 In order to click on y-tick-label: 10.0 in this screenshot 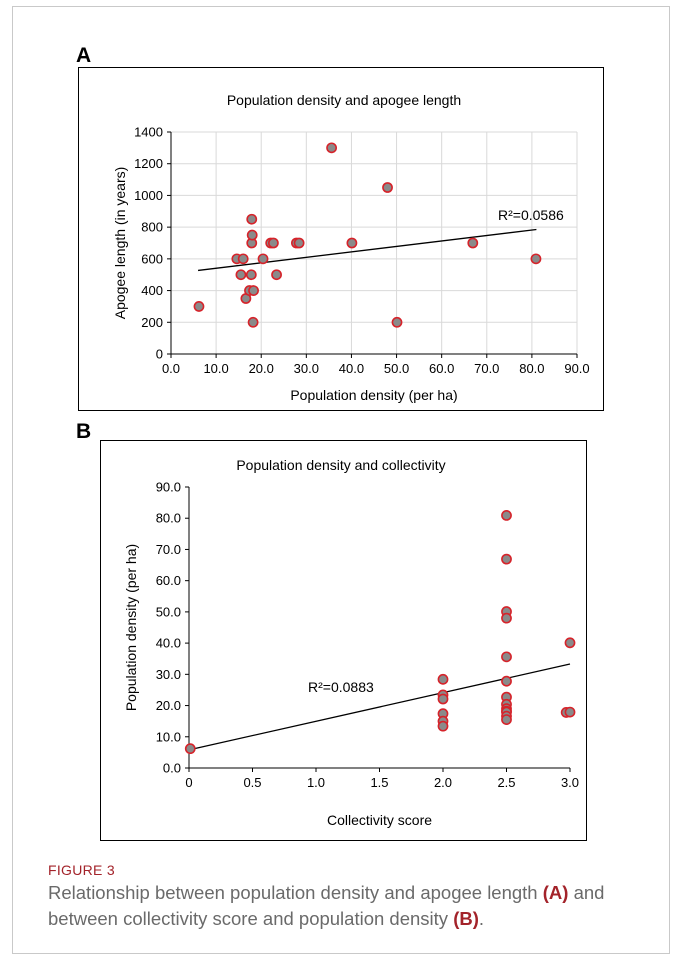, I will do `click(168, 736)`.